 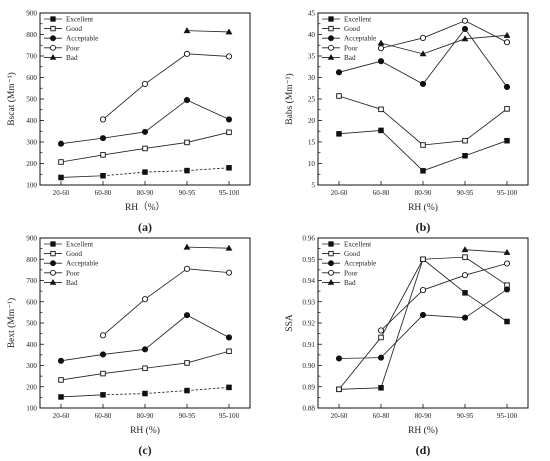 What do you see at coordinates (308, 387) in the screenshot?
I see `y-tick-label: 0.89` at bounding box center [308, 387].